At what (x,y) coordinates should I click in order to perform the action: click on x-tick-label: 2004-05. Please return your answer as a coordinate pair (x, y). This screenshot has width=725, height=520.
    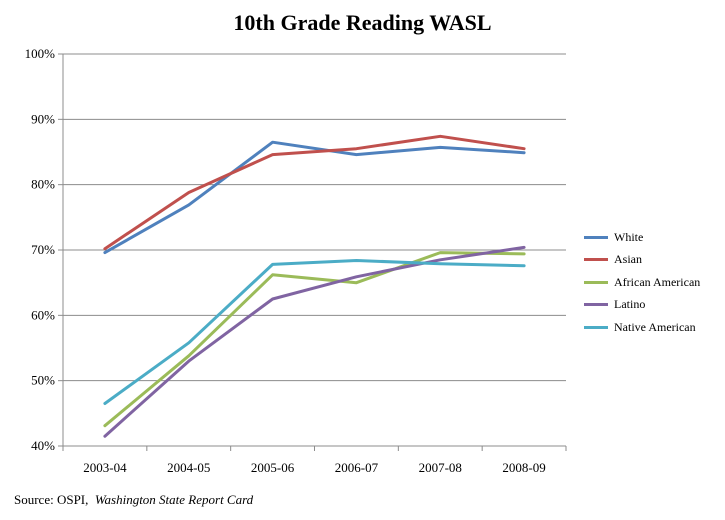
    Looking at the image, I should click on (188, 467).